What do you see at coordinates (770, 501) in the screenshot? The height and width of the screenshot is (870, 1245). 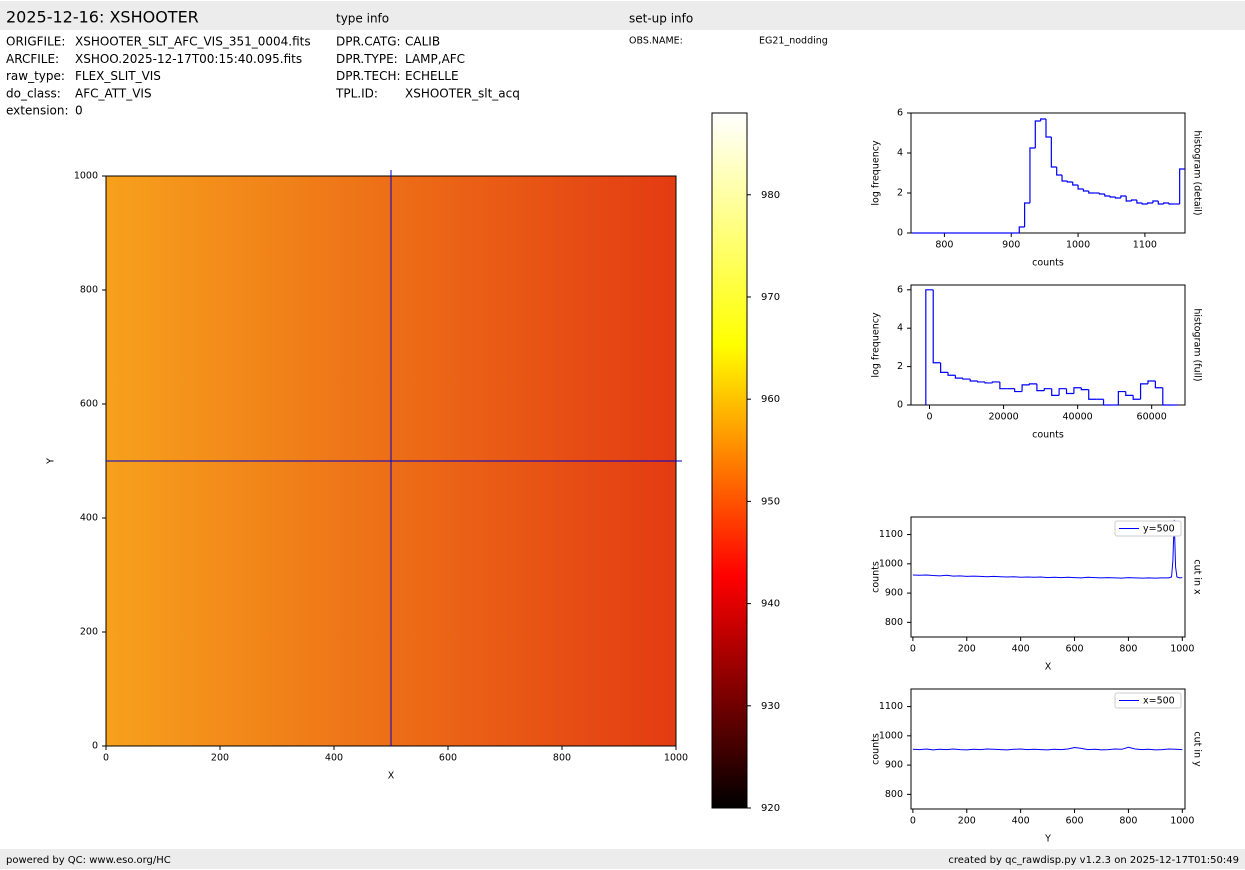 I see `y-tick-label: 950` at bounding box center [770, 501].